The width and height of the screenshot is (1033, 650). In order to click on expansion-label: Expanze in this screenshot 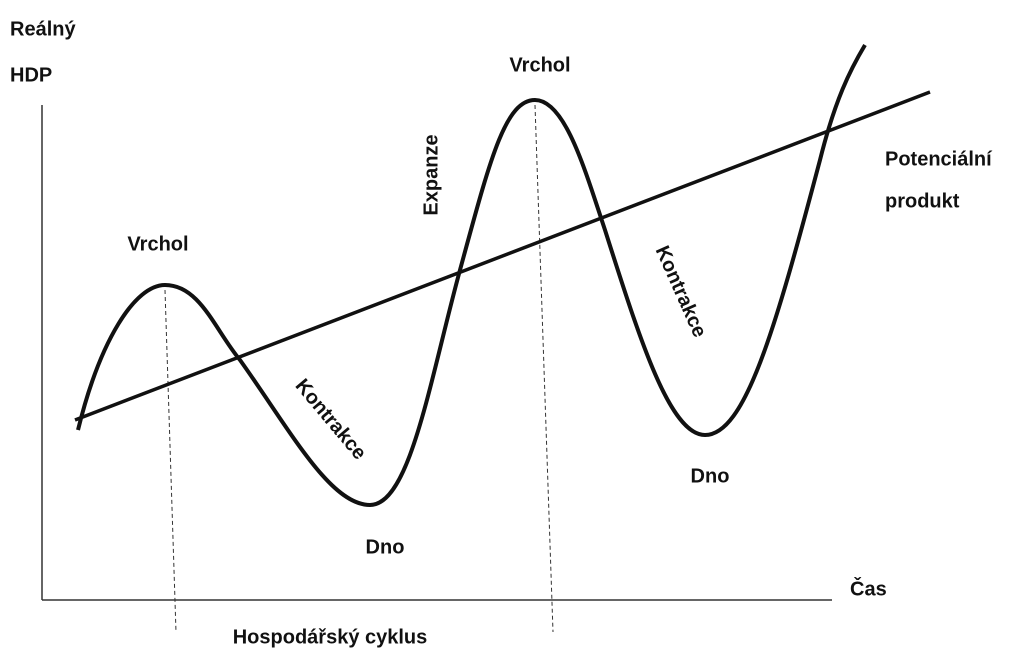, I will do `click(431, 174)`.